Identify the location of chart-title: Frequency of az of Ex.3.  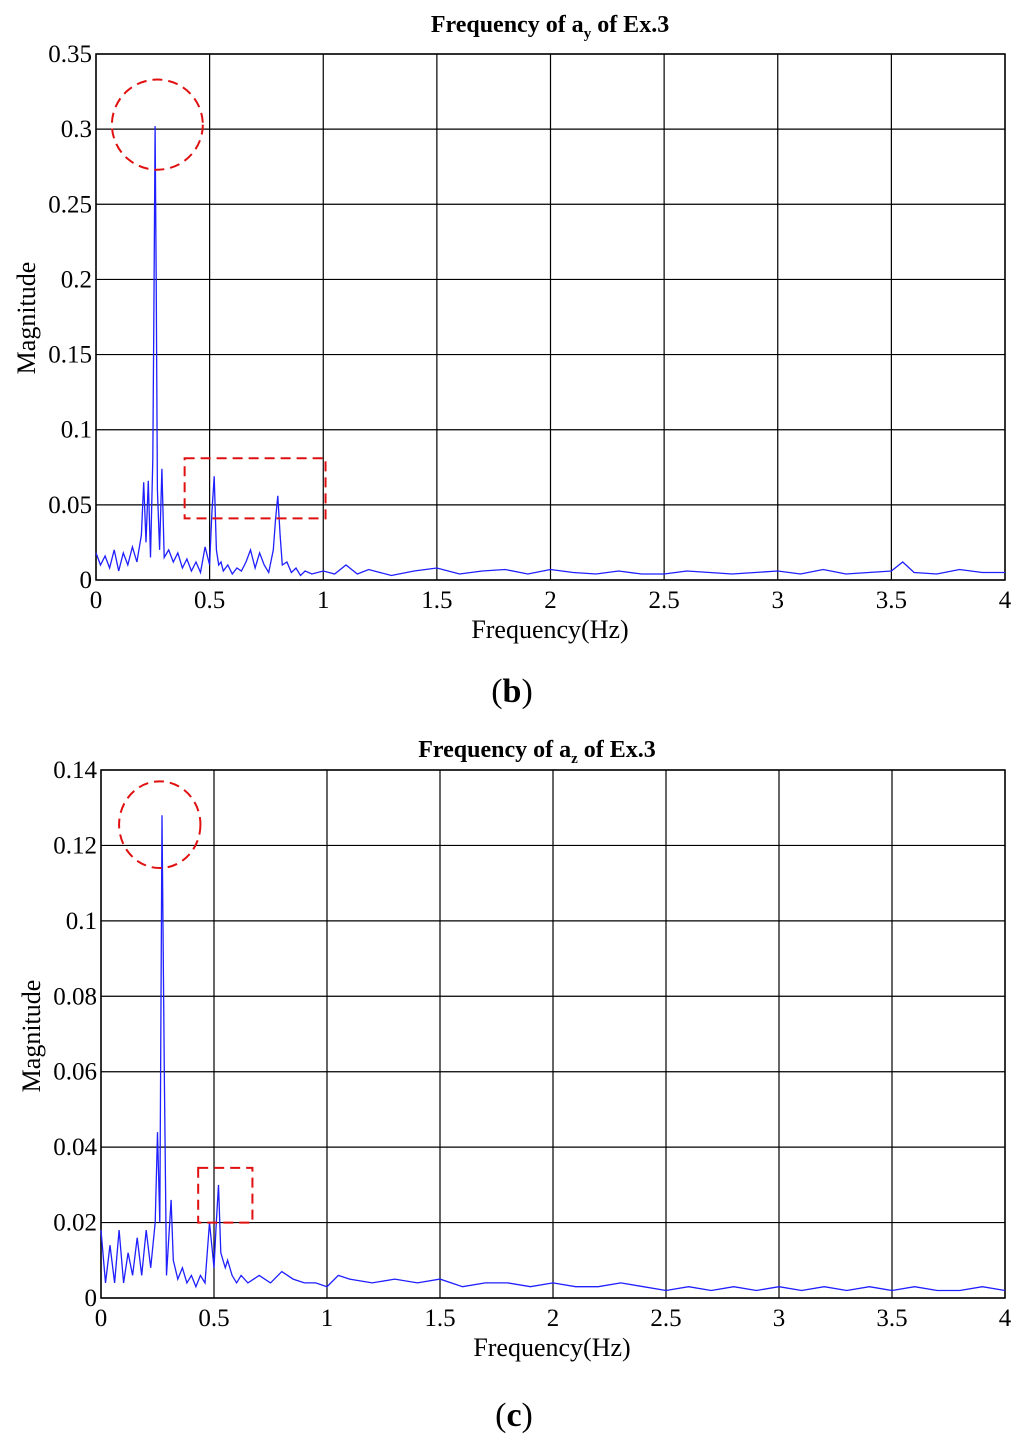
(537, 752).